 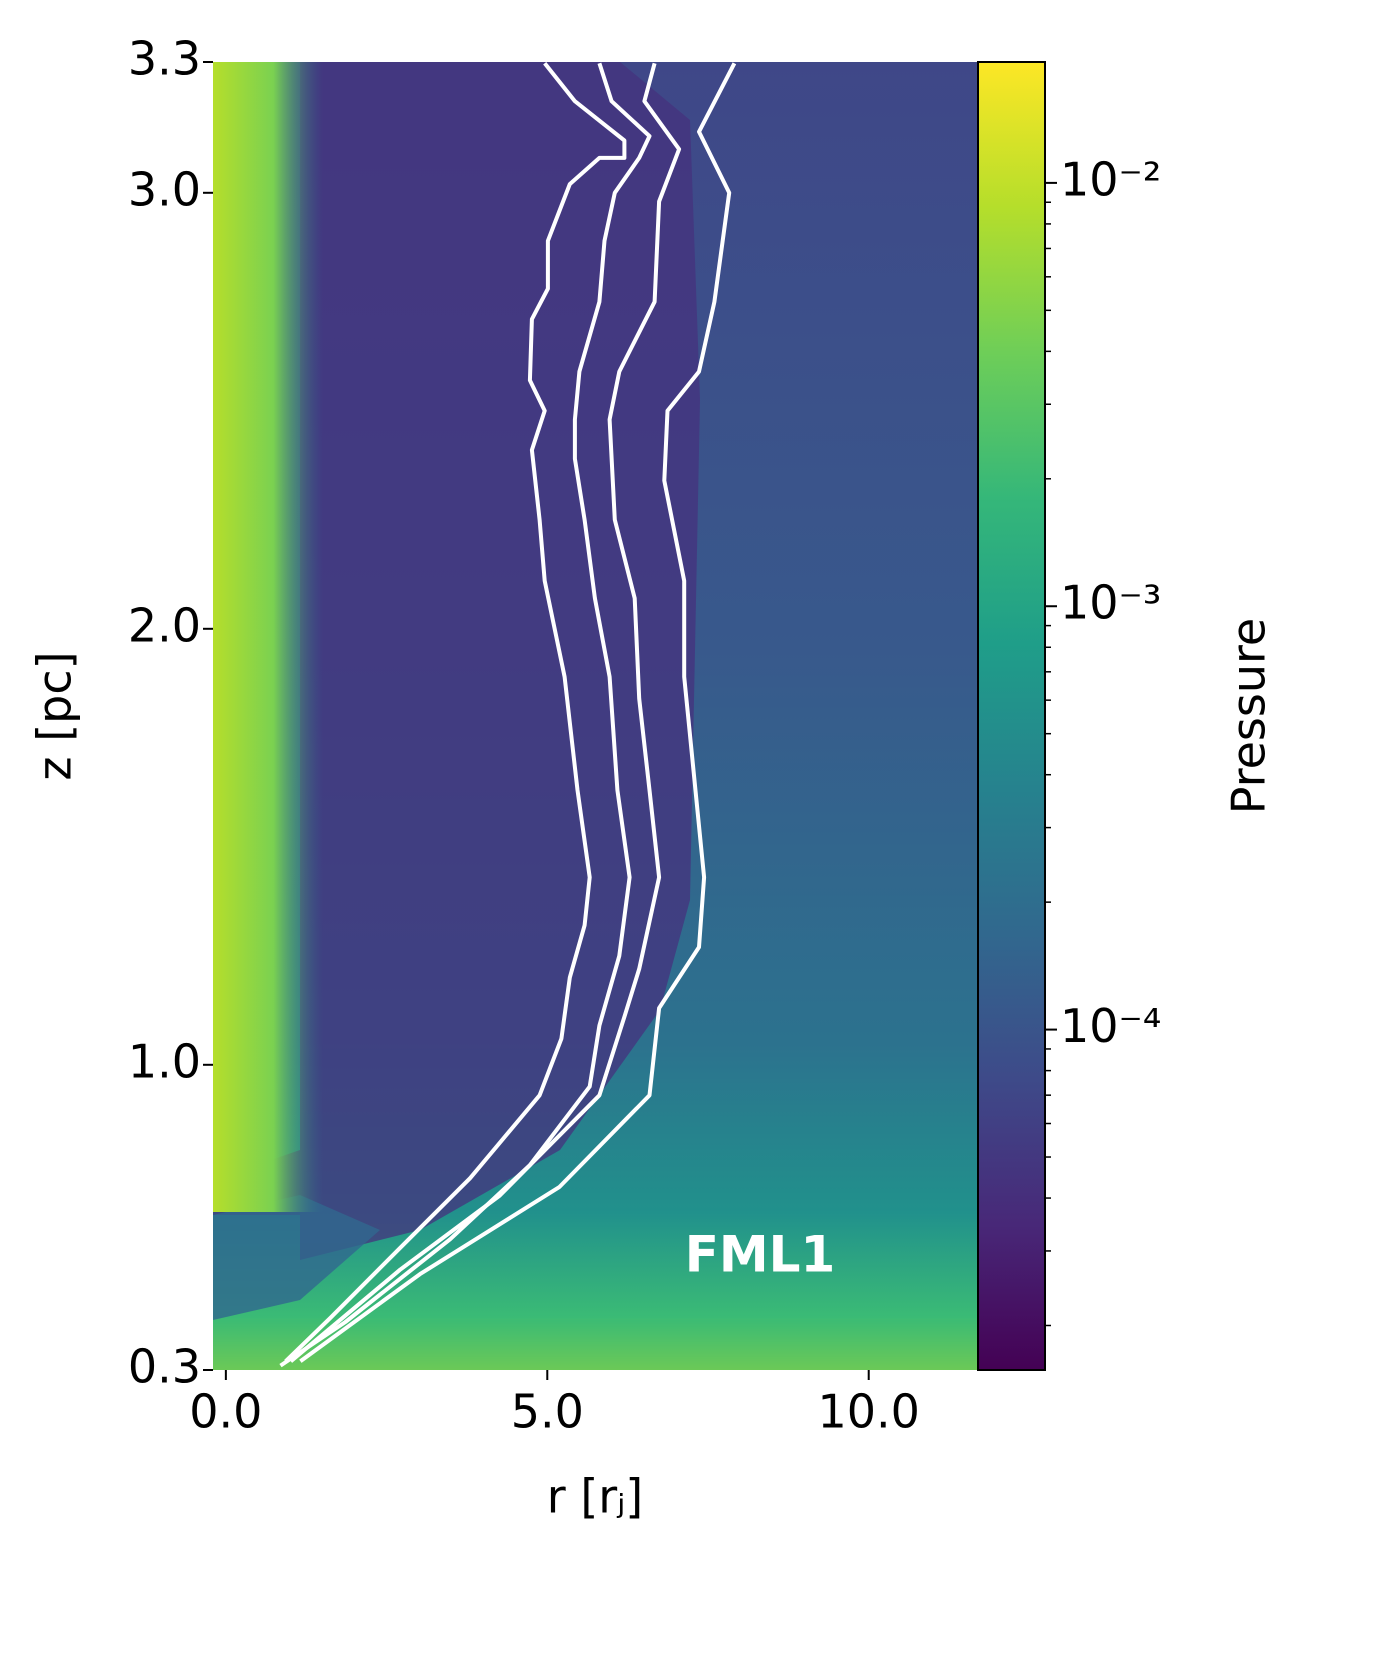 What do you see at coordinates (164, 189) in the screenshot?
I see `y-tick-label: 3.0` at bounding box center [164, 189].